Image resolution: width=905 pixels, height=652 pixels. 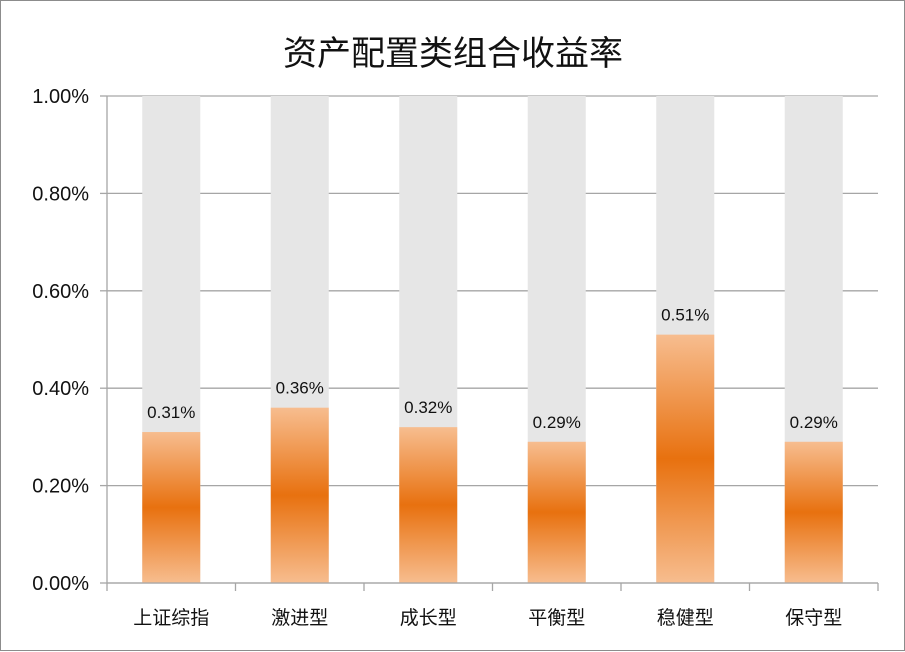 I want to click on y-tick-label: 0.80%, so click(x=60, y=194).